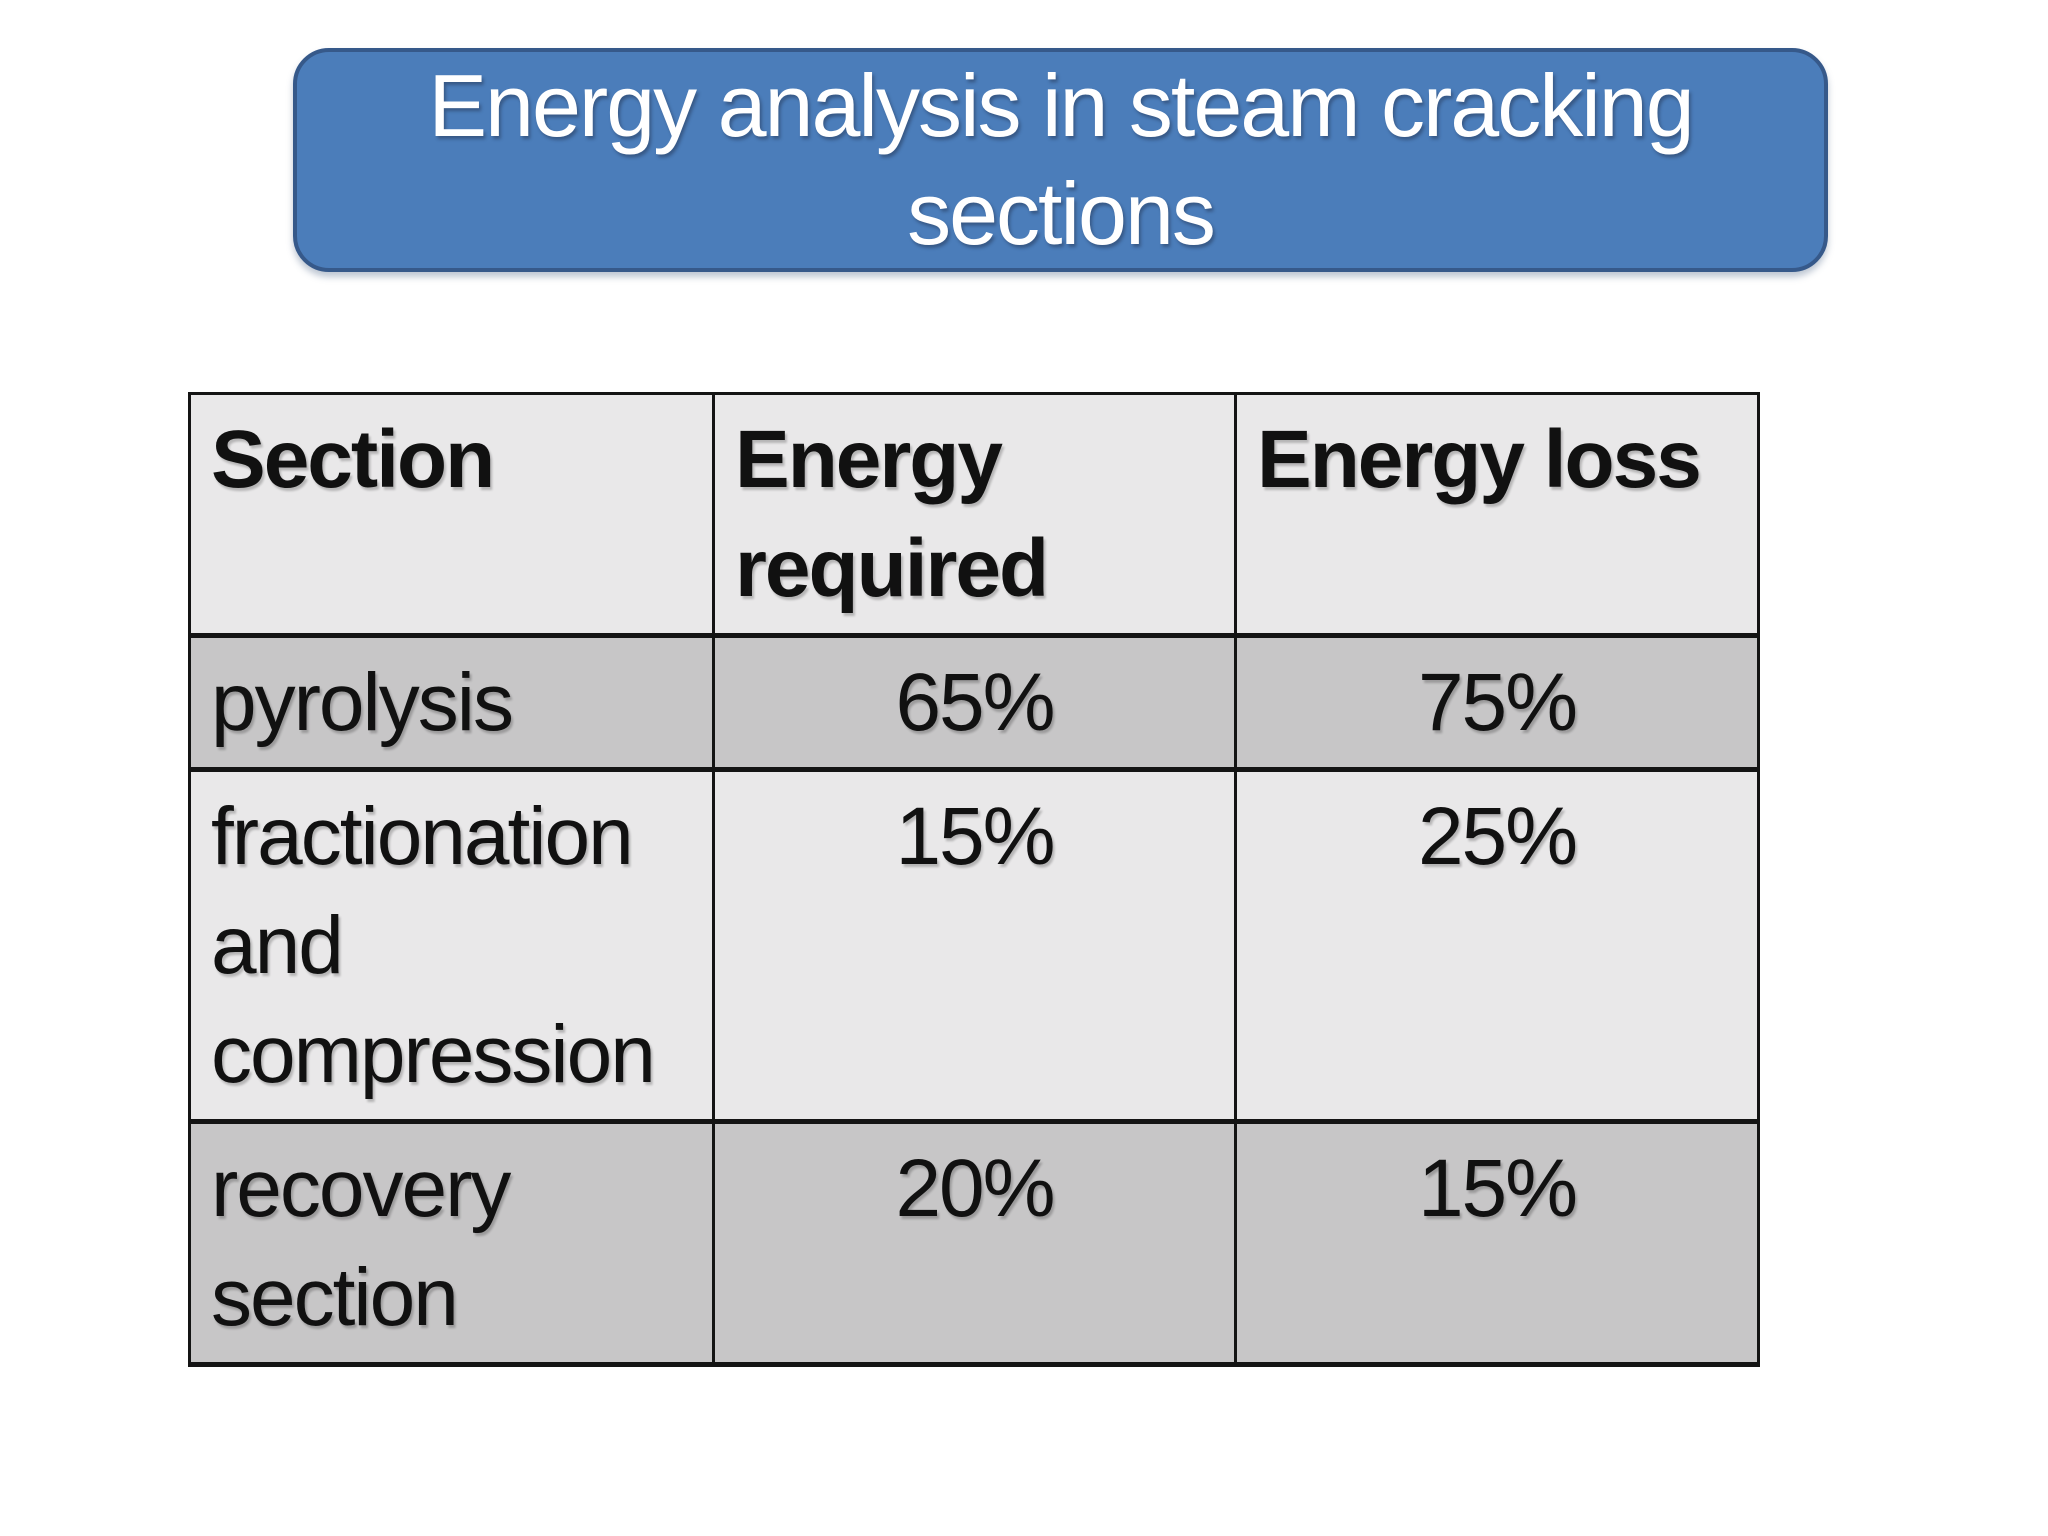  I want to click on cell-energy-required-fractionation: 15%, so click(974, 945).